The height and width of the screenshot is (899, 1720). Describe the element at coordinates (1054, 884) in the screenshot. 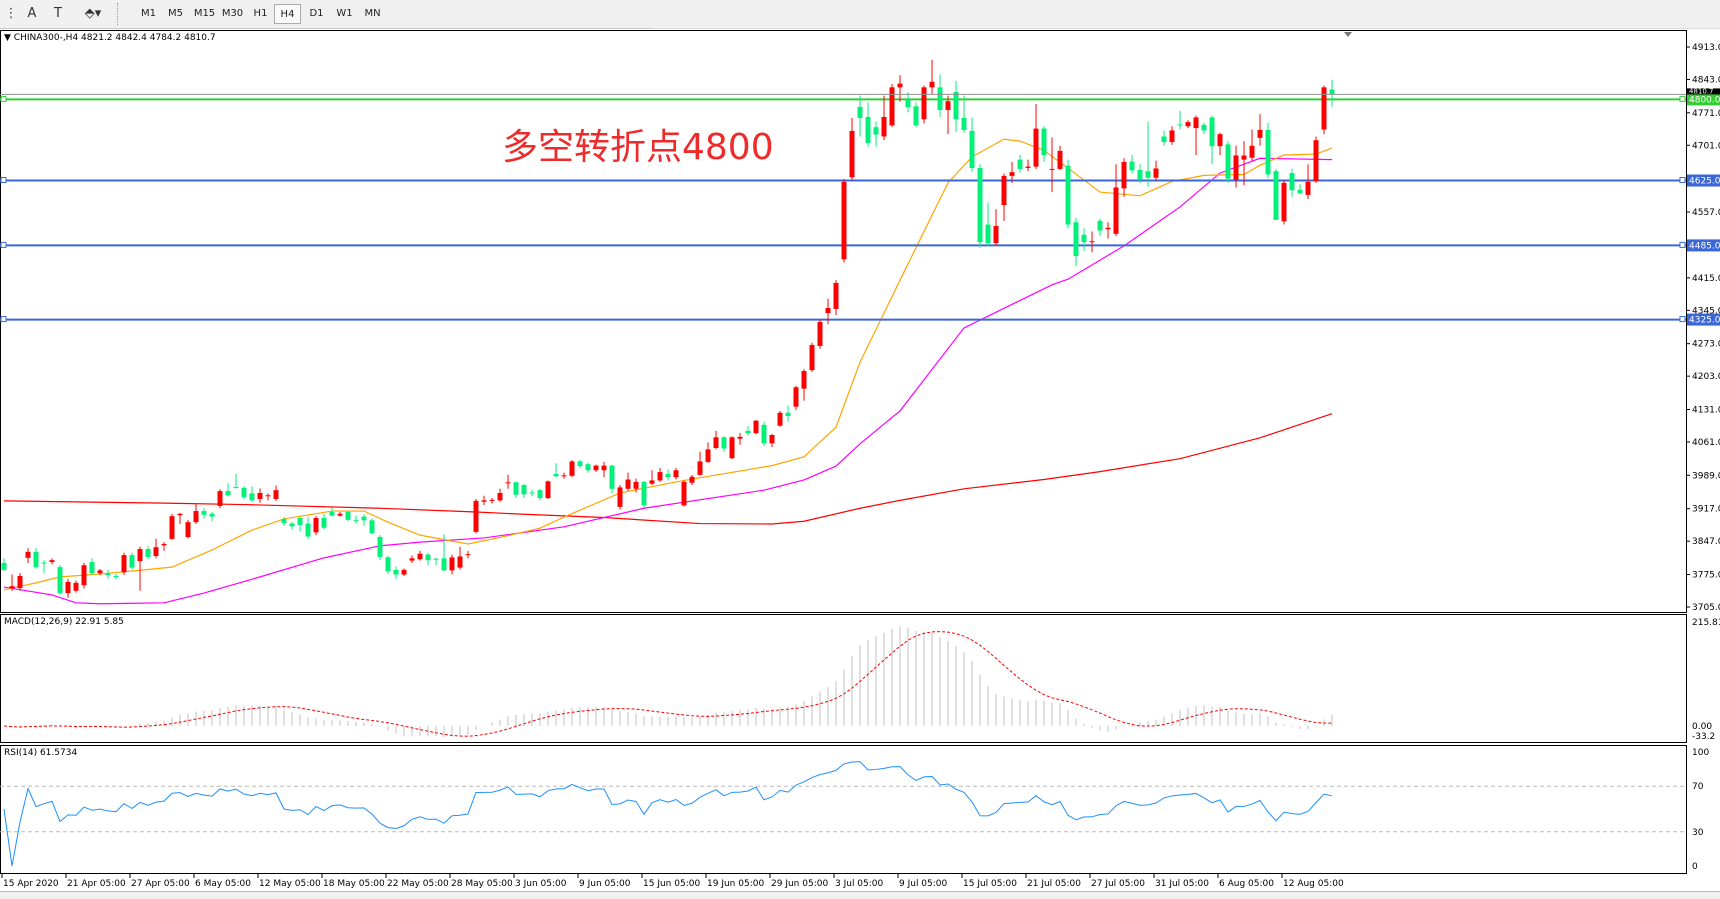

I see `time-label: 21 Jul 05:00` at that location.